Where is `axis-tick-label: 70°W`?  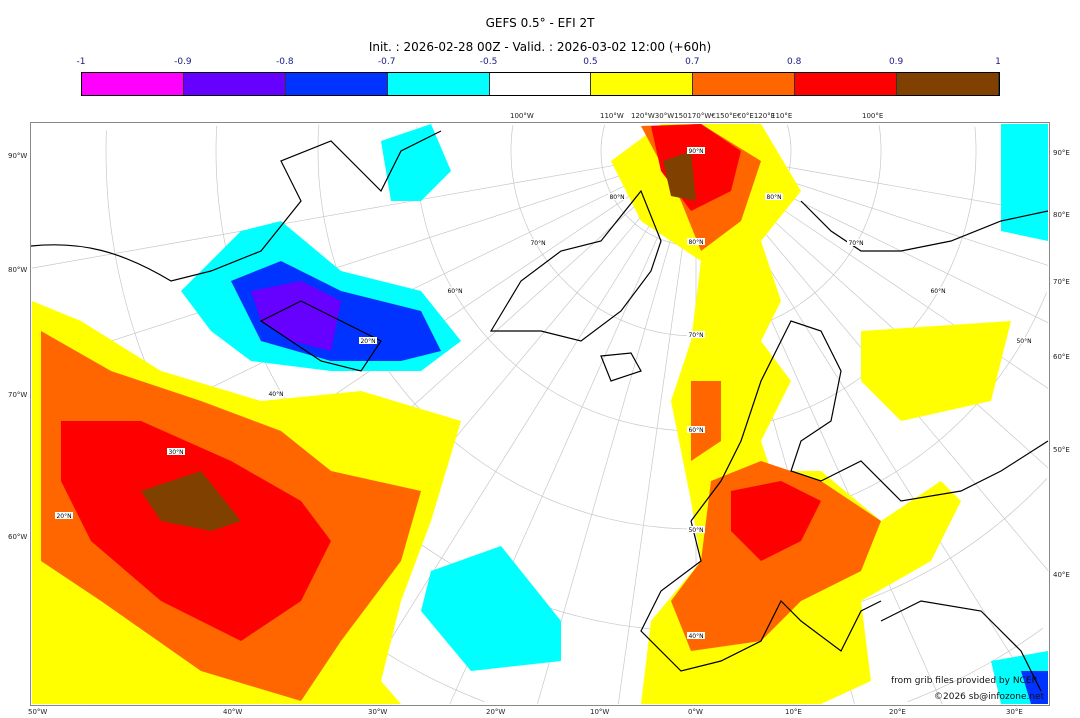 axis-tick-label: 70°W is located at coordinates (18, 395).